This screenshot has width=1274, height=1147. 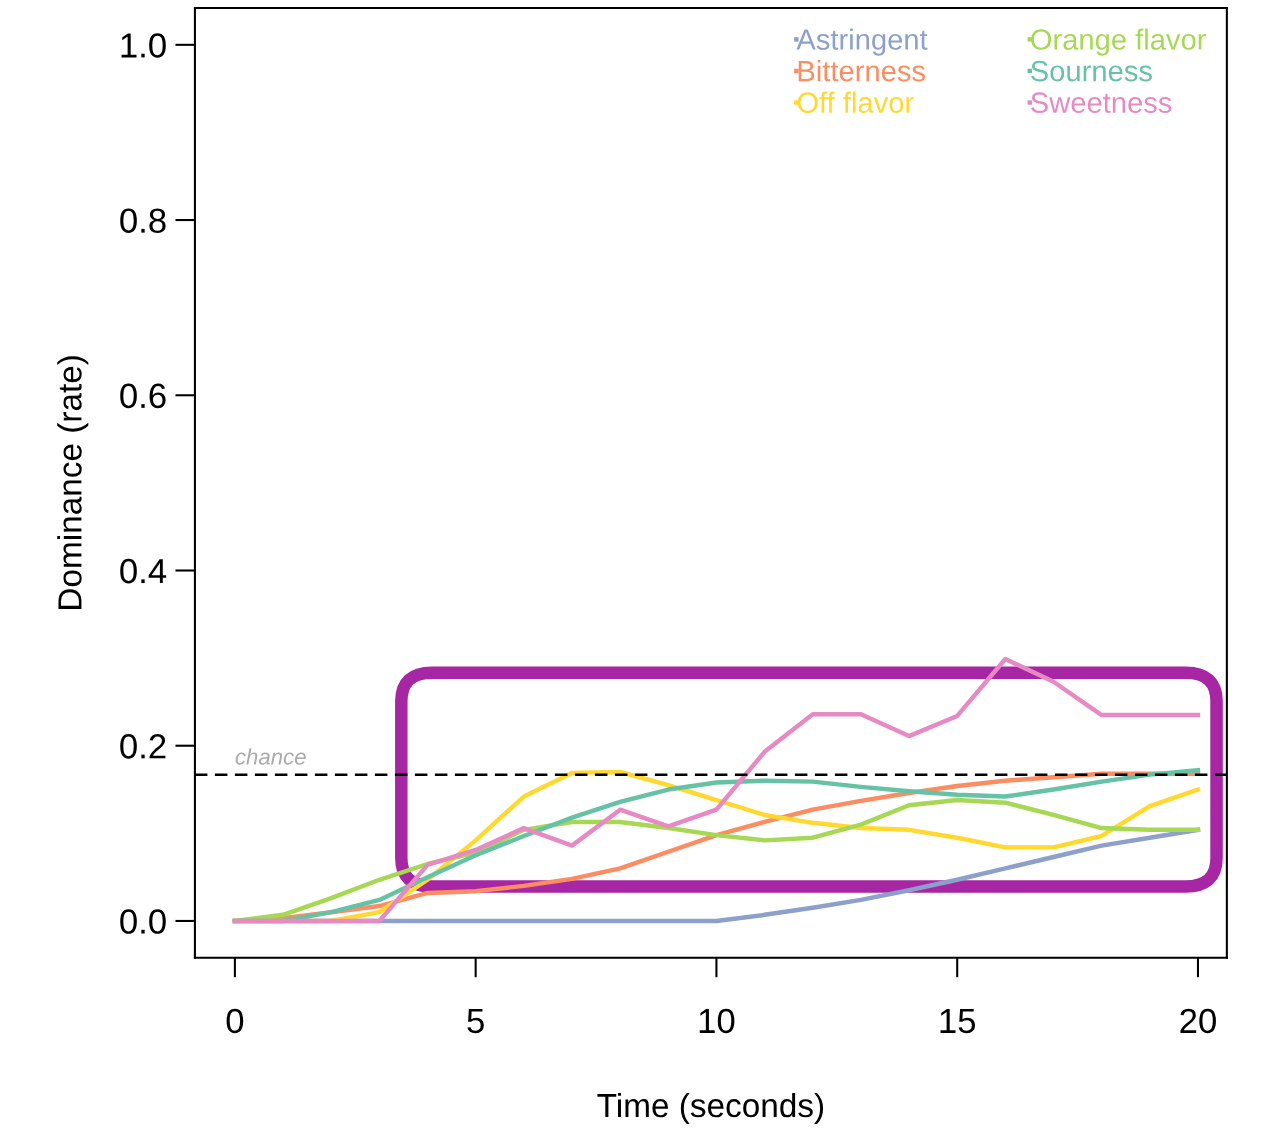 I want to click on y-axis-title: Dominance (rate), so click(x=73, y=482).